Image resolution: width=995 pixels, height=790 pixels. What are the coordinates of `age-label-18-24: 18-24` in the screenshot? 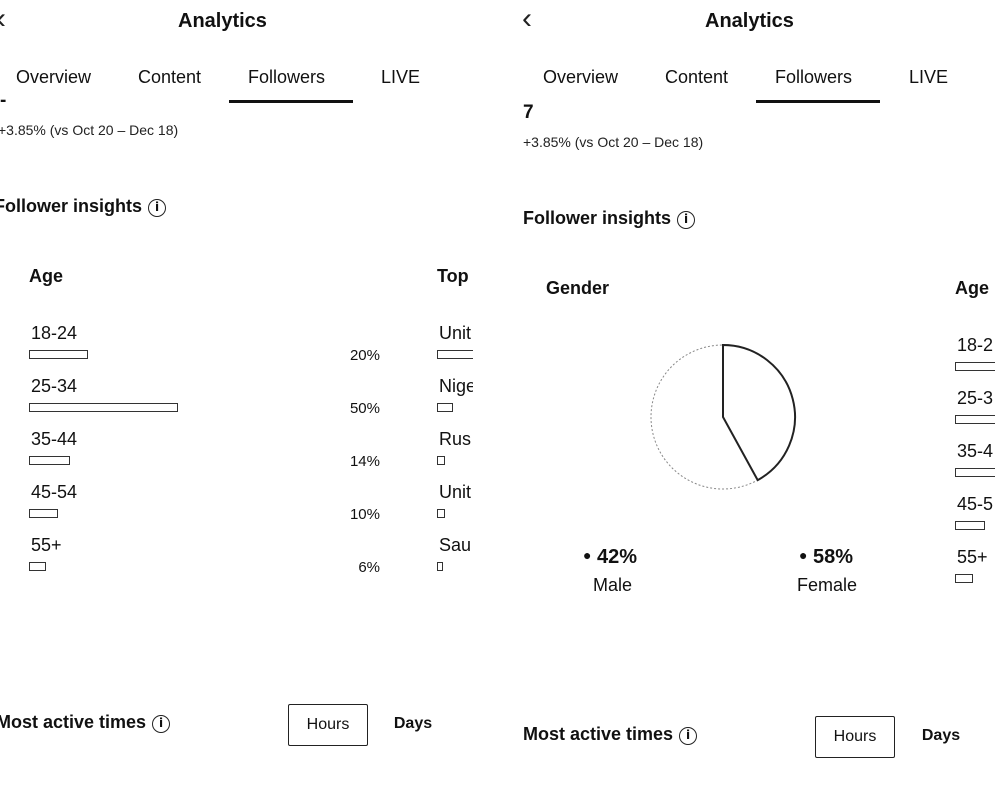 It's located at (54, 333).